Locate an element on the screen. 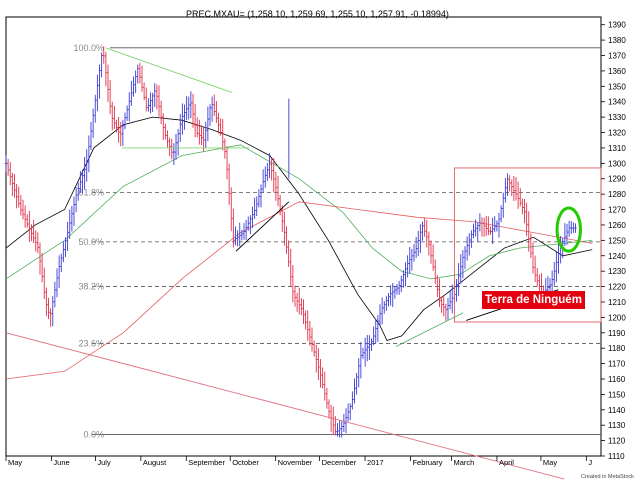  x-tick-label: September is located at coordinates (206, 462).